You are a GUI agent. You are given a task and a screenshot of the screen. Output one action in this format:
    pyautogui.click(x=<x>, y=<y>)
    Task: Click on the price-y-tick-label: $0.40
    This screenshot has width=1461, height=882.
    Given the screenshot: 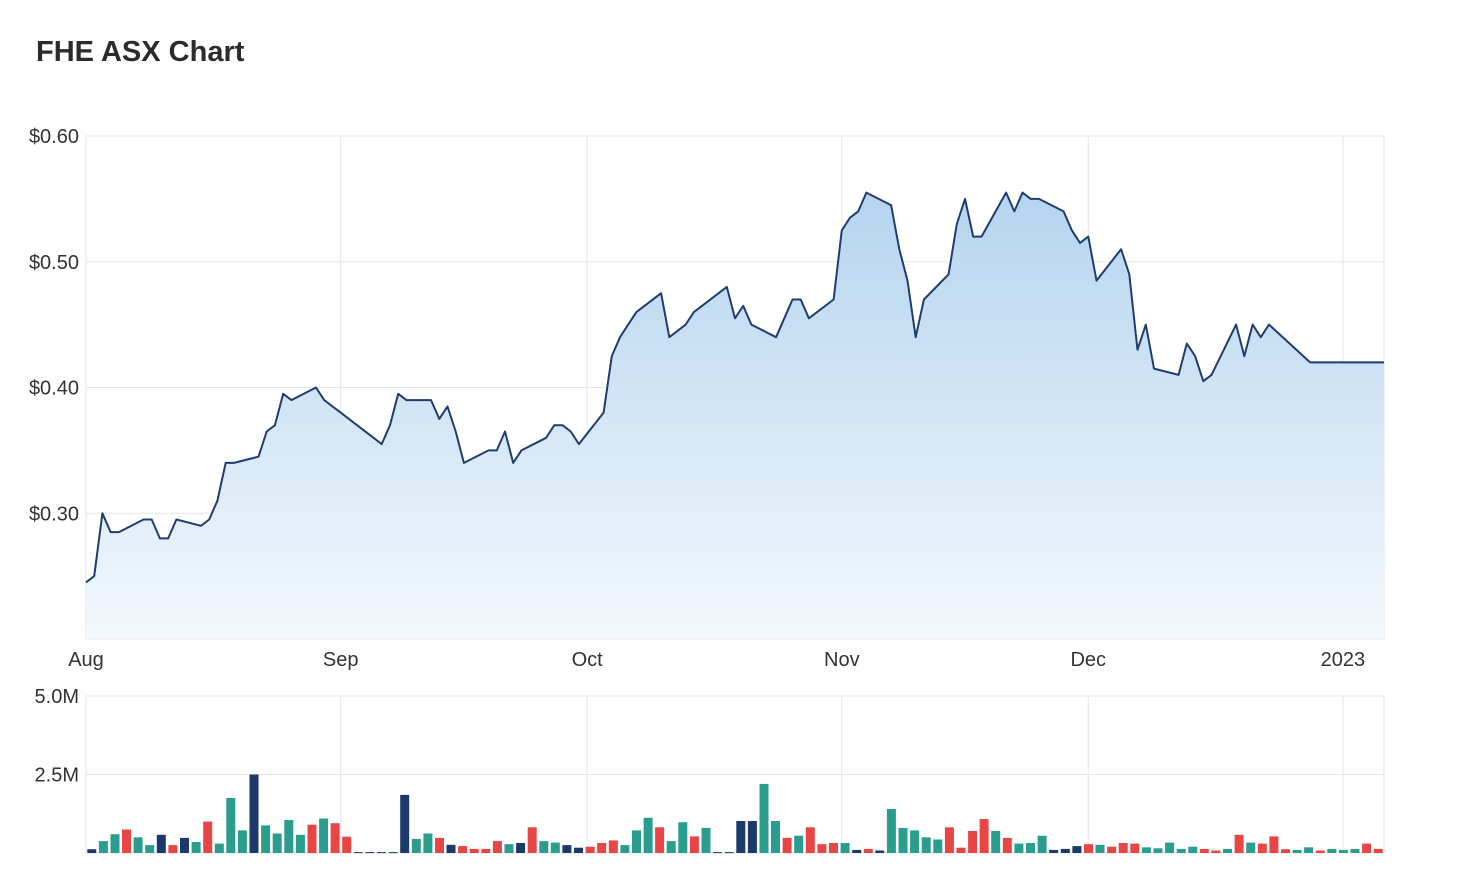 What is the action you would take?
    pyautogui.click(x=54, y=389)
    